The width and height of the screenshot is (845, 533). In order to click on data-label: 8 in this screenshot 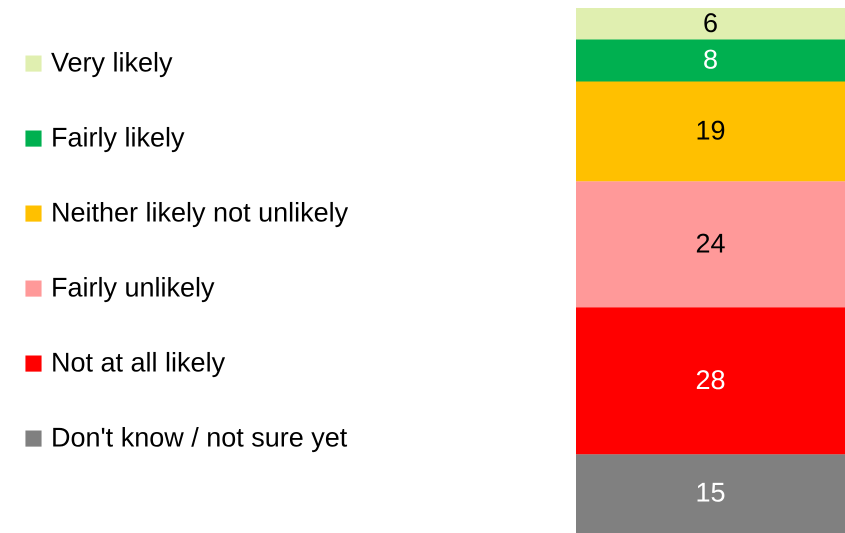, I will do `click(710, 59)`.